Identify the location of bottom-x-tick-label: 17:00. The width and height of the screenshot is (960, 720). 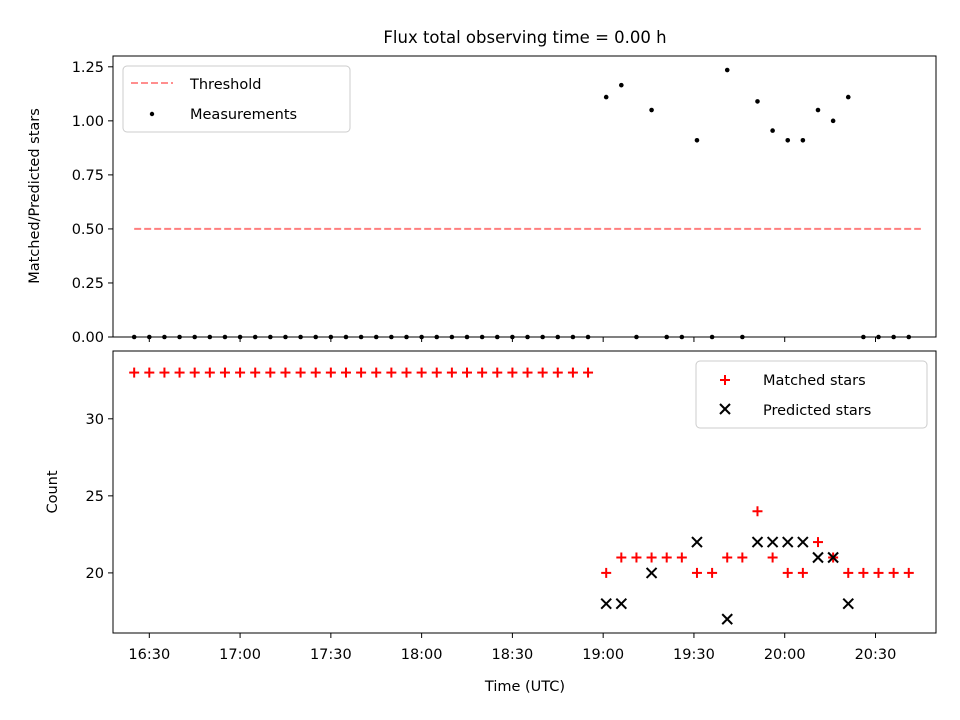
(240, 655).